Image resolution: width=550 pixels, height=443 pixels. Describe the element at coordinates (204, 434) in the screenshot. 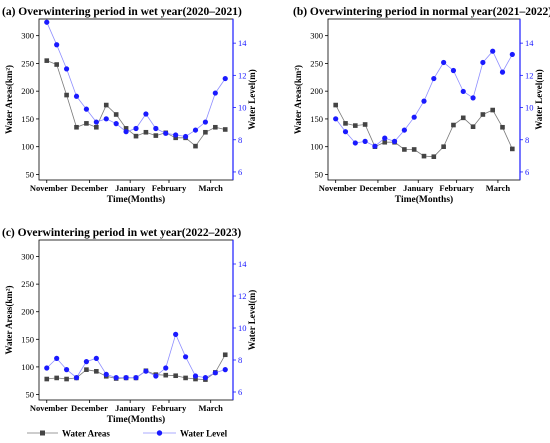

I see `legend-label-water-level: Water Level` at that location.